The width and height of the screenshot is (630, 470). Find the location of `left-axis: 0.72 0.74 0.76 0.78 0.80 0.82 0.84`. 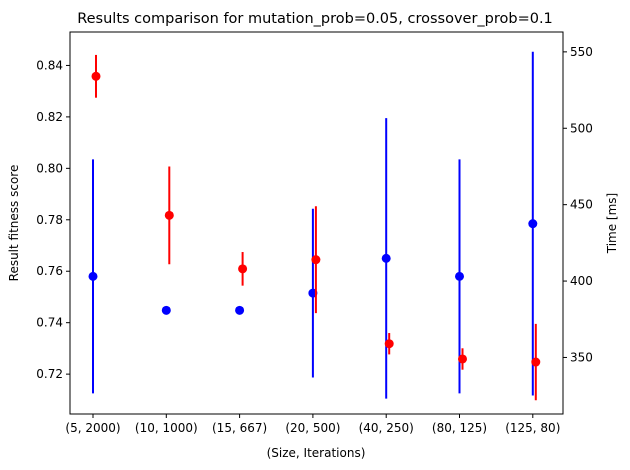

left-axis: 0.72 0.74 0.76 0.78 0.80 0.82 0.84 is located at coordinates (53, 219).